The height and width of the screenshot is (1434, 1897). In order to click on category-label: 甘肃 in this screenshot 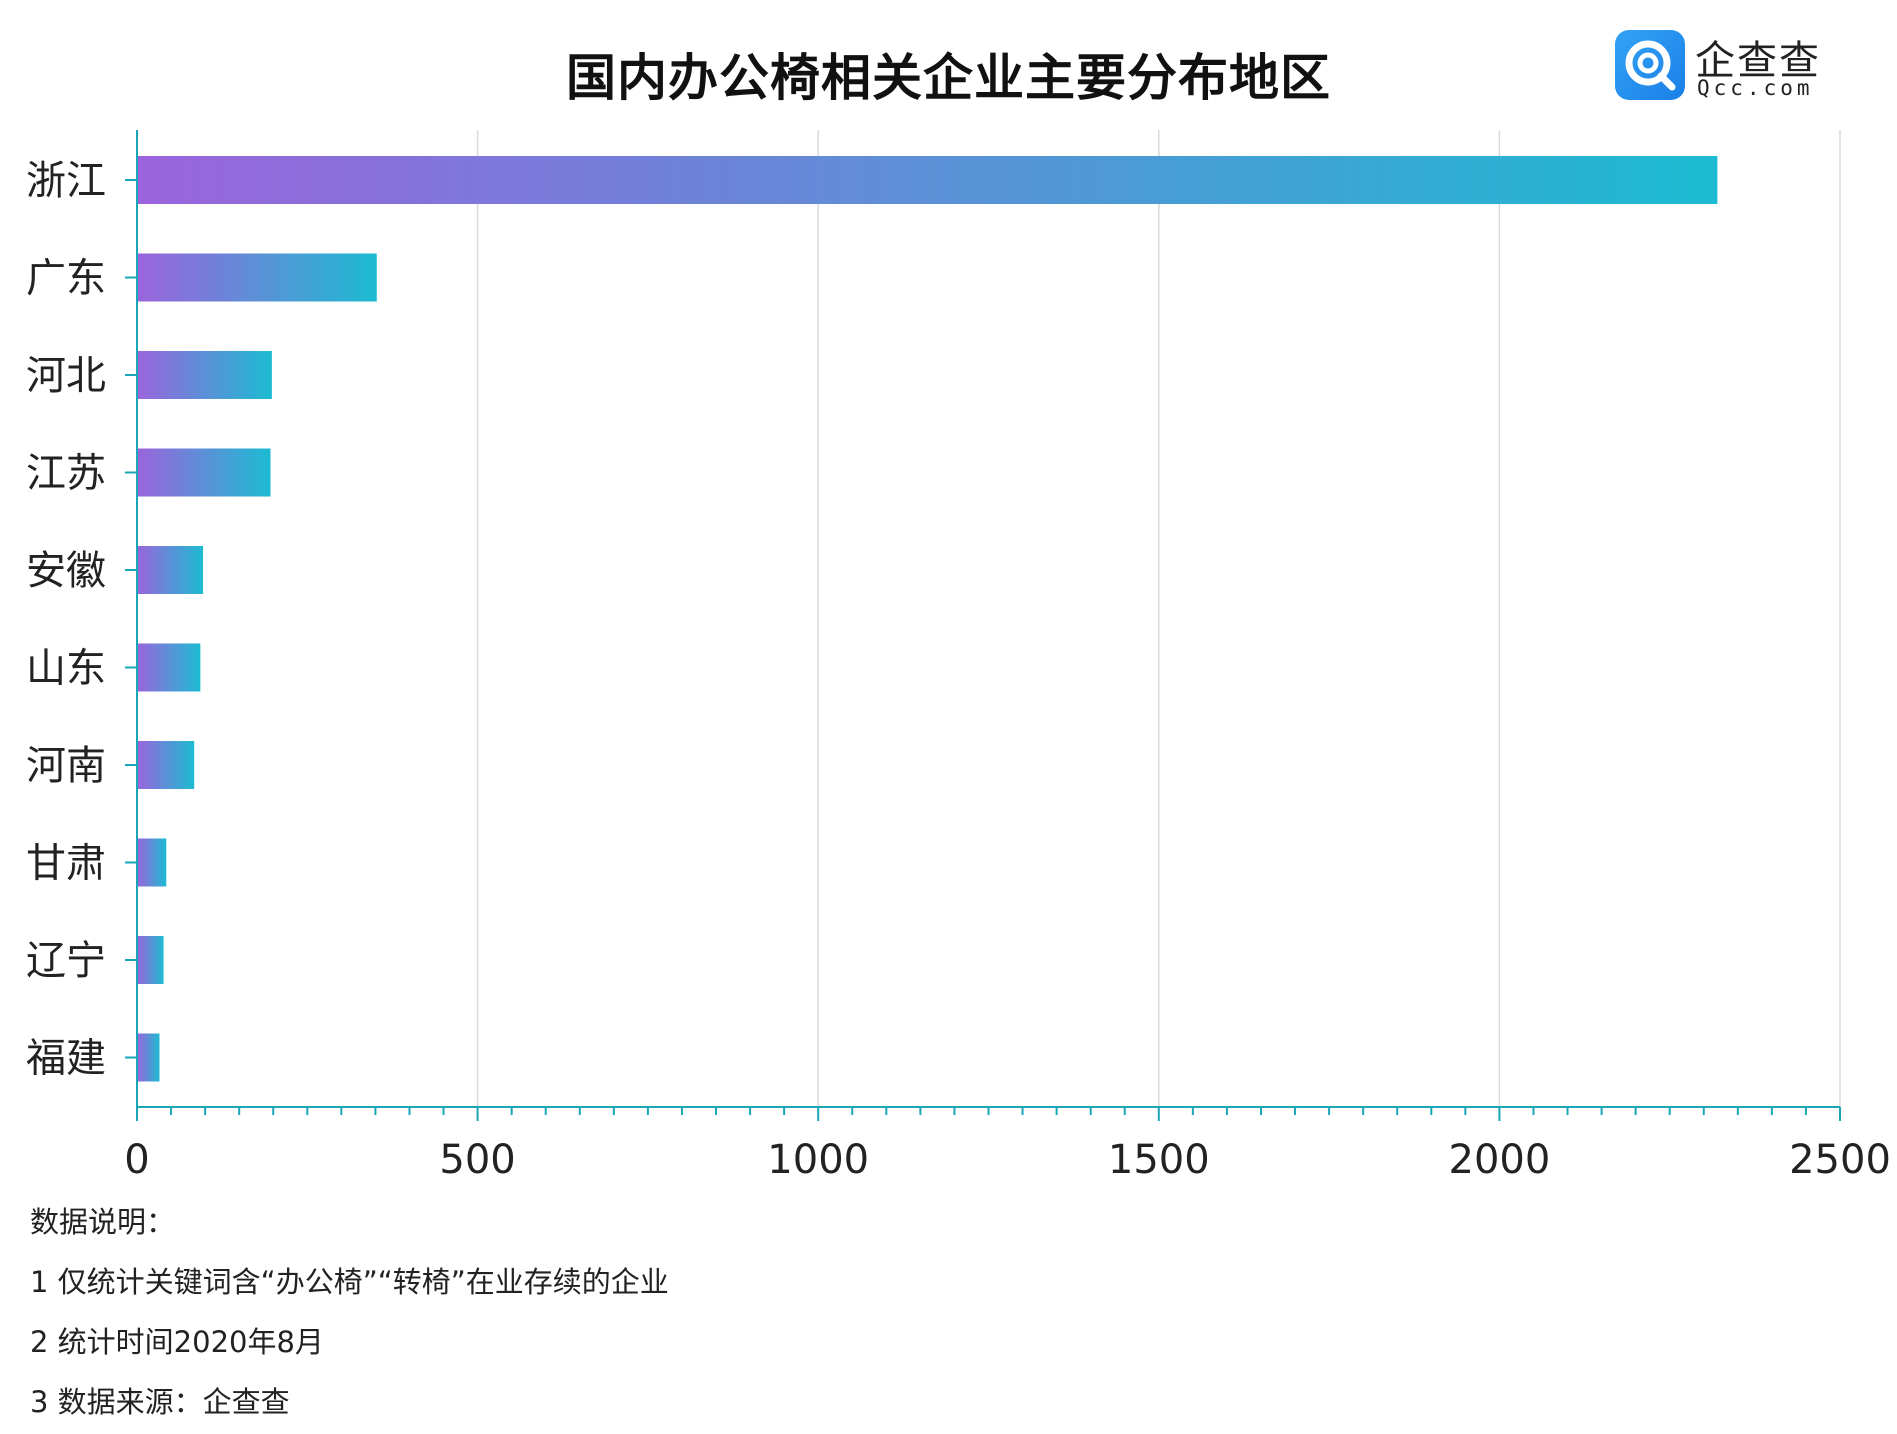, I will do `click(66, 864)`.